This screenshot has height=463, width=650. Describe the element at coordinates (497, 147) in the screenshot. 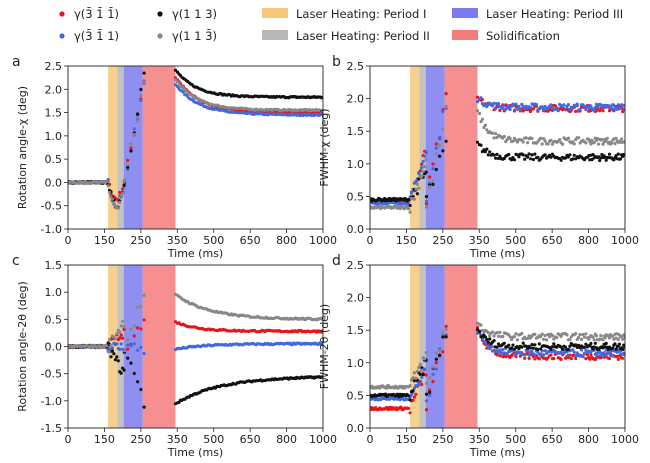

I see `plot-frame` at that location.